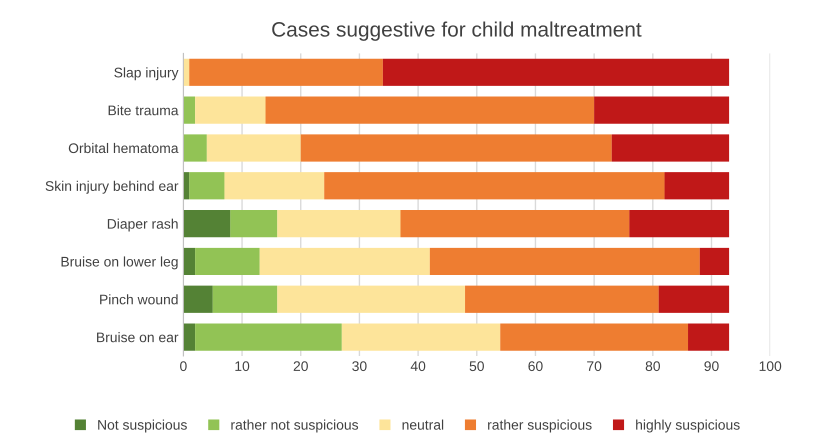 Image resolution: width=815 pixels, height=445 pixels. What do you see at coordinates (535, 366) in the screenshot?
I see `x-tick-label: 60` at bounding box center [535, 366].